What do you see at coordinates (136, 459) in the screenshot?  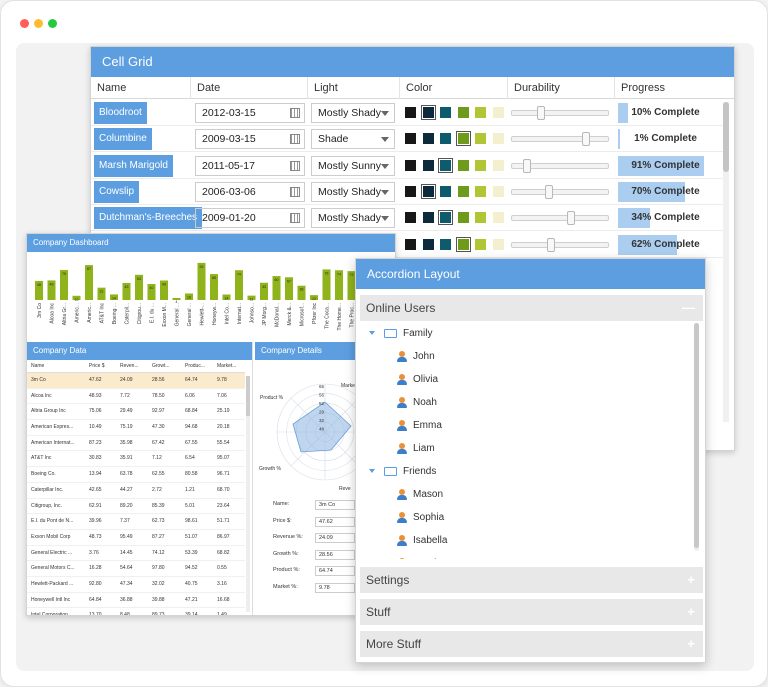 I see `table-row: AT&T Inc 30.83 35.91 7.12 6.54 95.07` at bounding box center [136, 459].